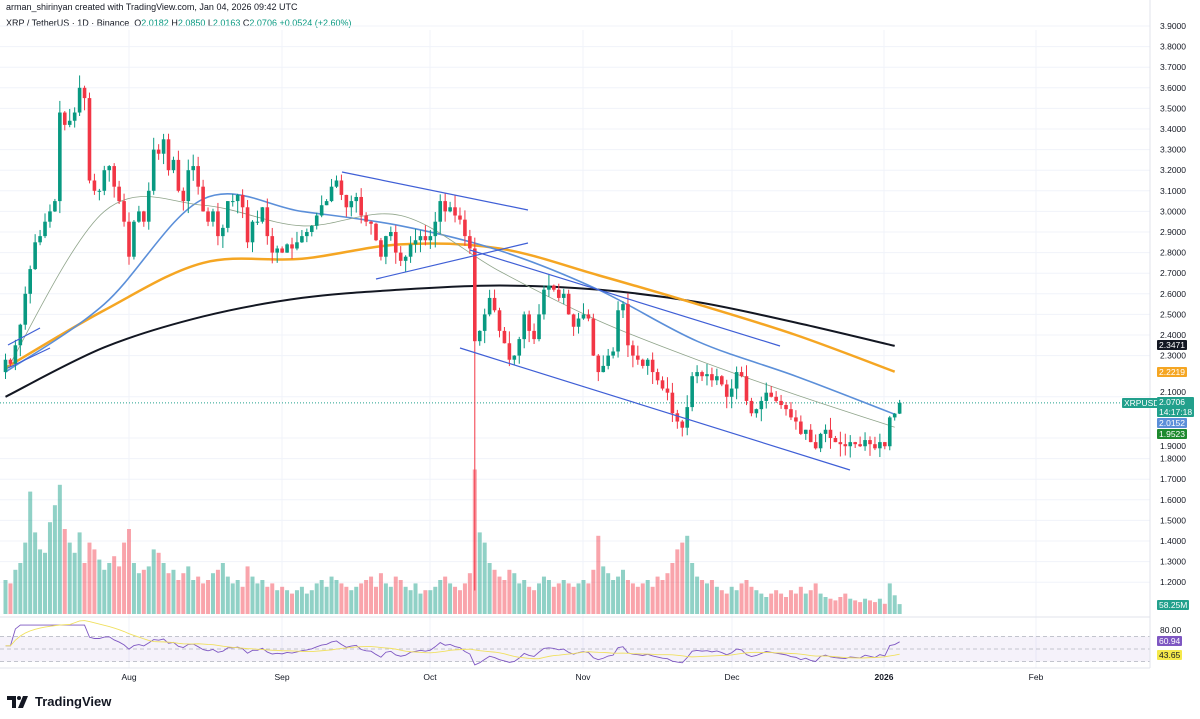  Describe the element at coordinates (430, 677) in the screenshot. I see `time-tick-label: Oct` at that location.